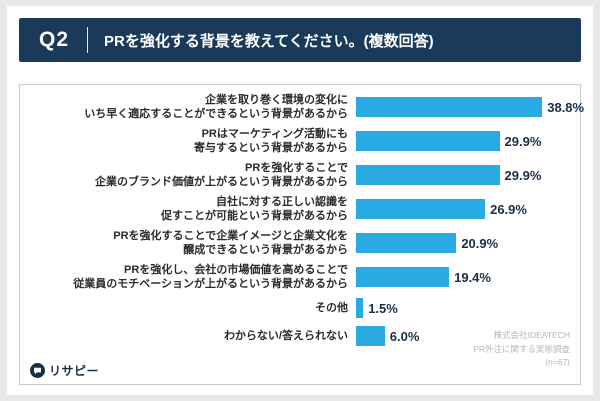 The image size is (600, 401). I want to click on bar-track: 26.9%, so click(464, 209).